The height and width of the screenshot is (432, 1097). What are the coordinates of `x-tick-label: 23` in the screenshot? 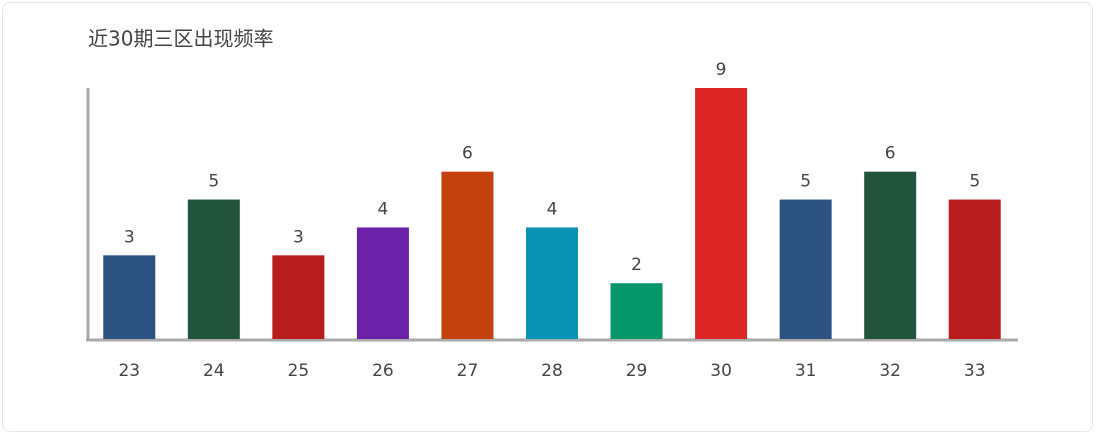 It's located at (129, 371).